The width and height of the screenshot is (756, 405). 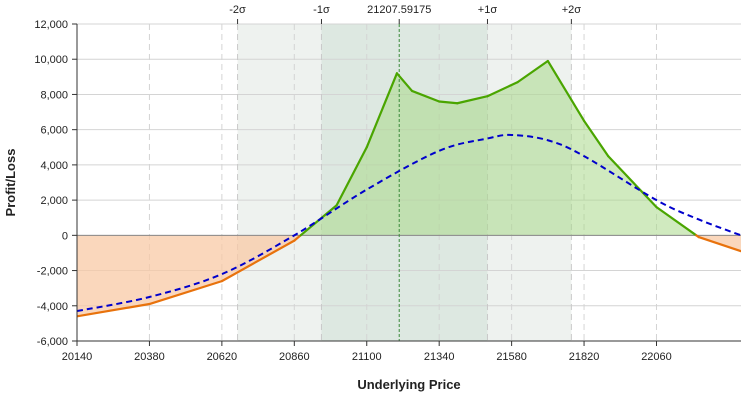 What do you see at coordinates (52, 342) in the screenshot?
I see `y-tick-label: -6,000` at bounding box center [52, 342].